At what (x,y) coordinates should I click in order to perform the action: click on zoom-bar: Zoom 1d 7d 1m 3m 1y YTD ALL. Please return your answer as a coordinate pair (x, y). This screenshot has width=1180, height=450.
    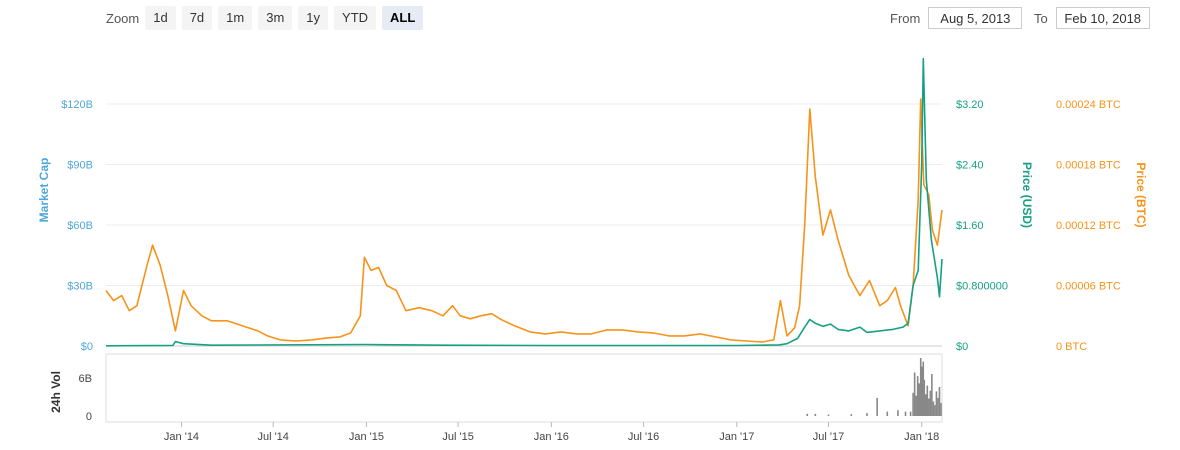
    Looking at the image, I should click on (267, 18).